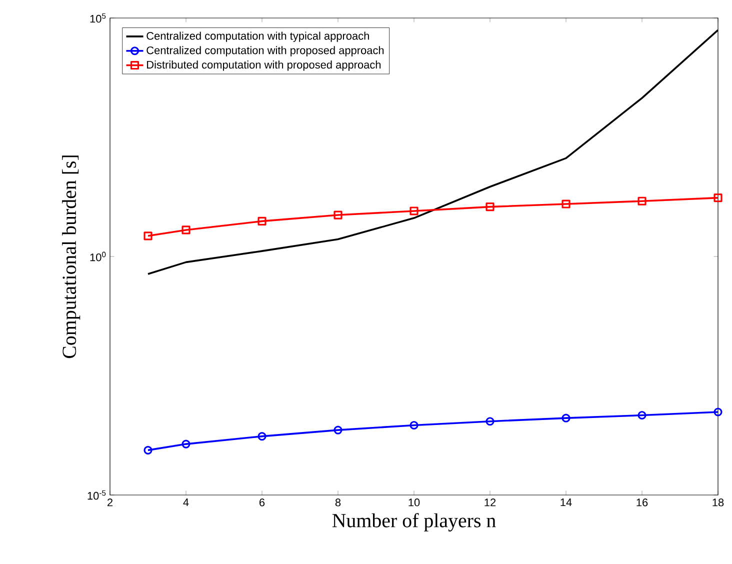  What do you see at coordinates (97, 495) in the screenshot?
I see `y-tick-label: 10$^{-5}$` at bounding box center [97, 495].